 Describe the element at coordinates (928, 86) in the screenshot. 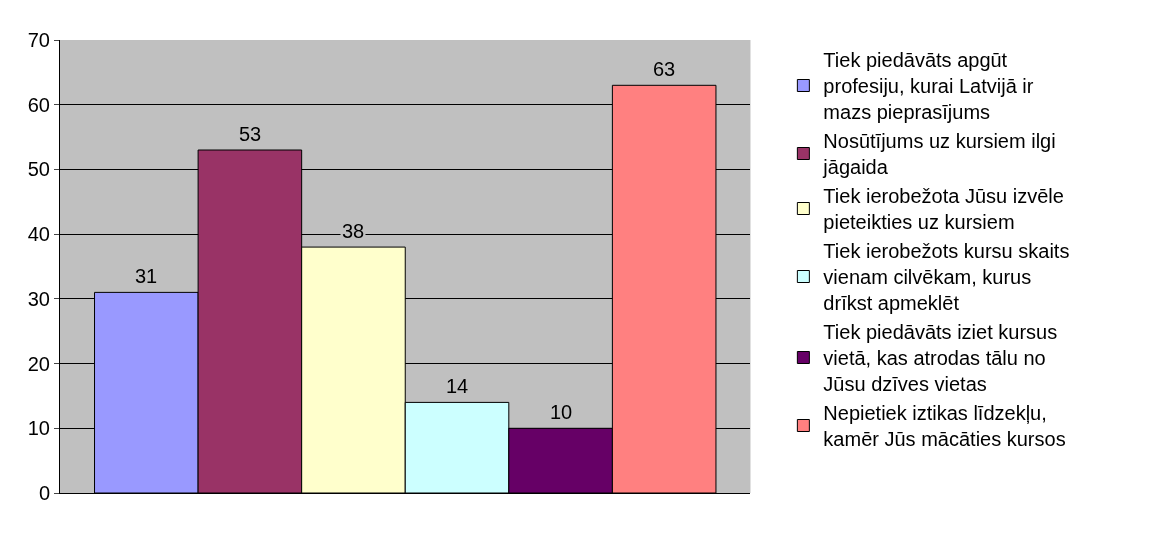

I see `legend-label: Tiek piedāvāts apgūt profesiju, kurai Latvijā ir mazs pieprasījums` at that location.